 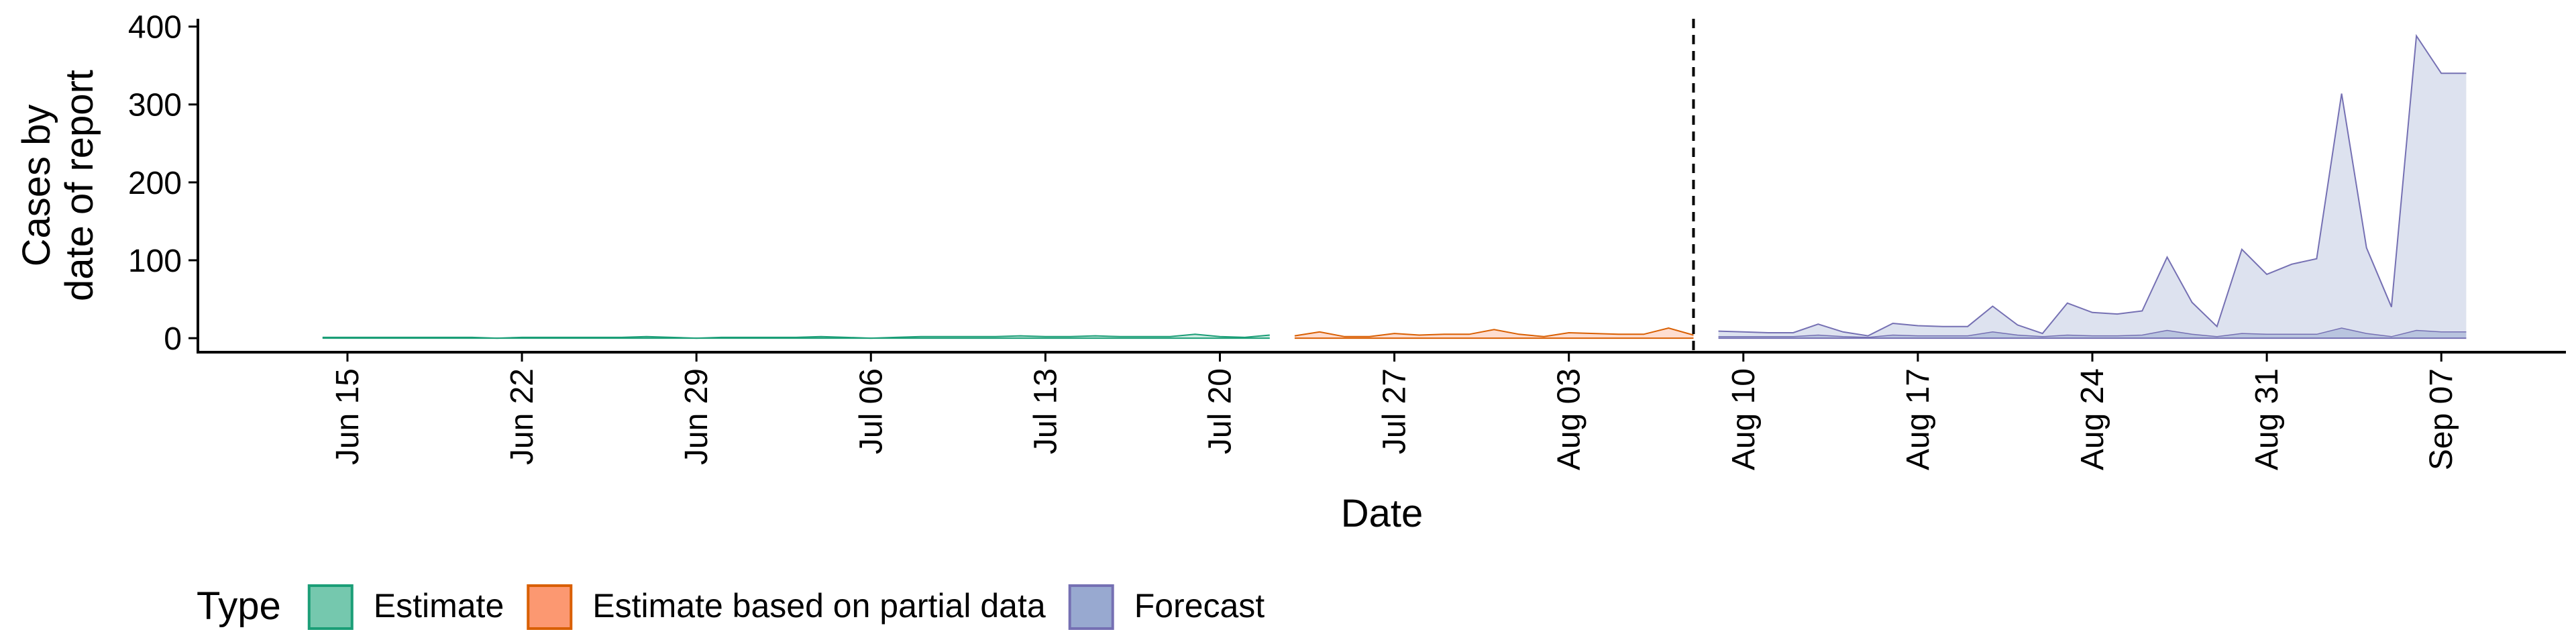 I want to click on x-tick-label: Jun 22, so click(x=522, y=416).